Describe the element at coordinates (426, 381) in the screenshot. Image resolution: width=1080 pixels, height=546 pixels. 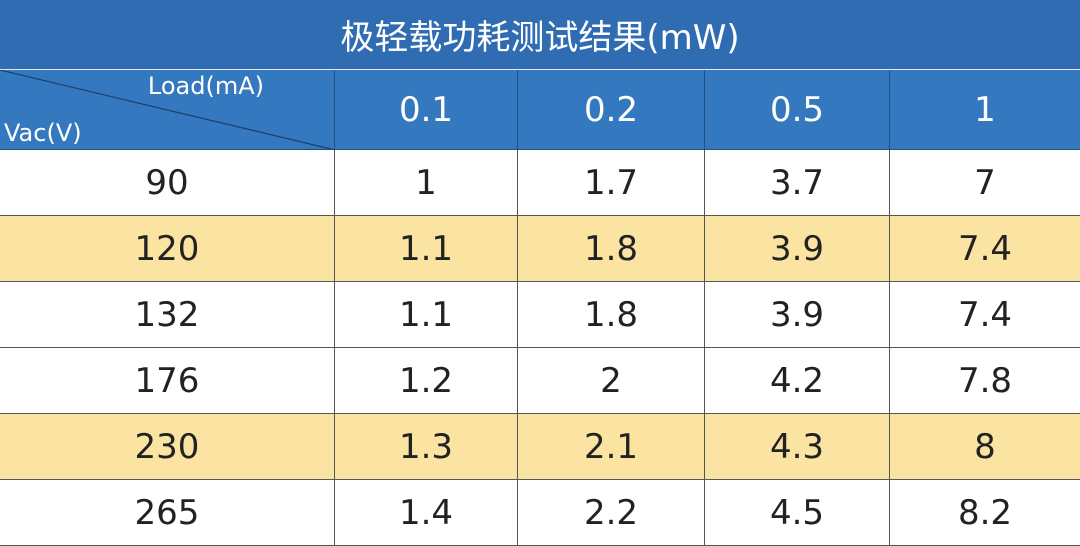
I see `table-cell: 1.2` at that location.